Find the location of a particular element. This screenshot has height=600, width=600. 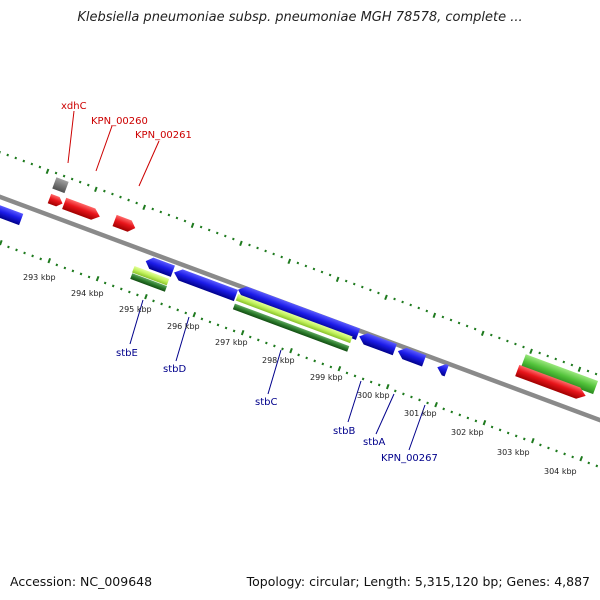

feature-lime-short is located at coordinates (151, 275).